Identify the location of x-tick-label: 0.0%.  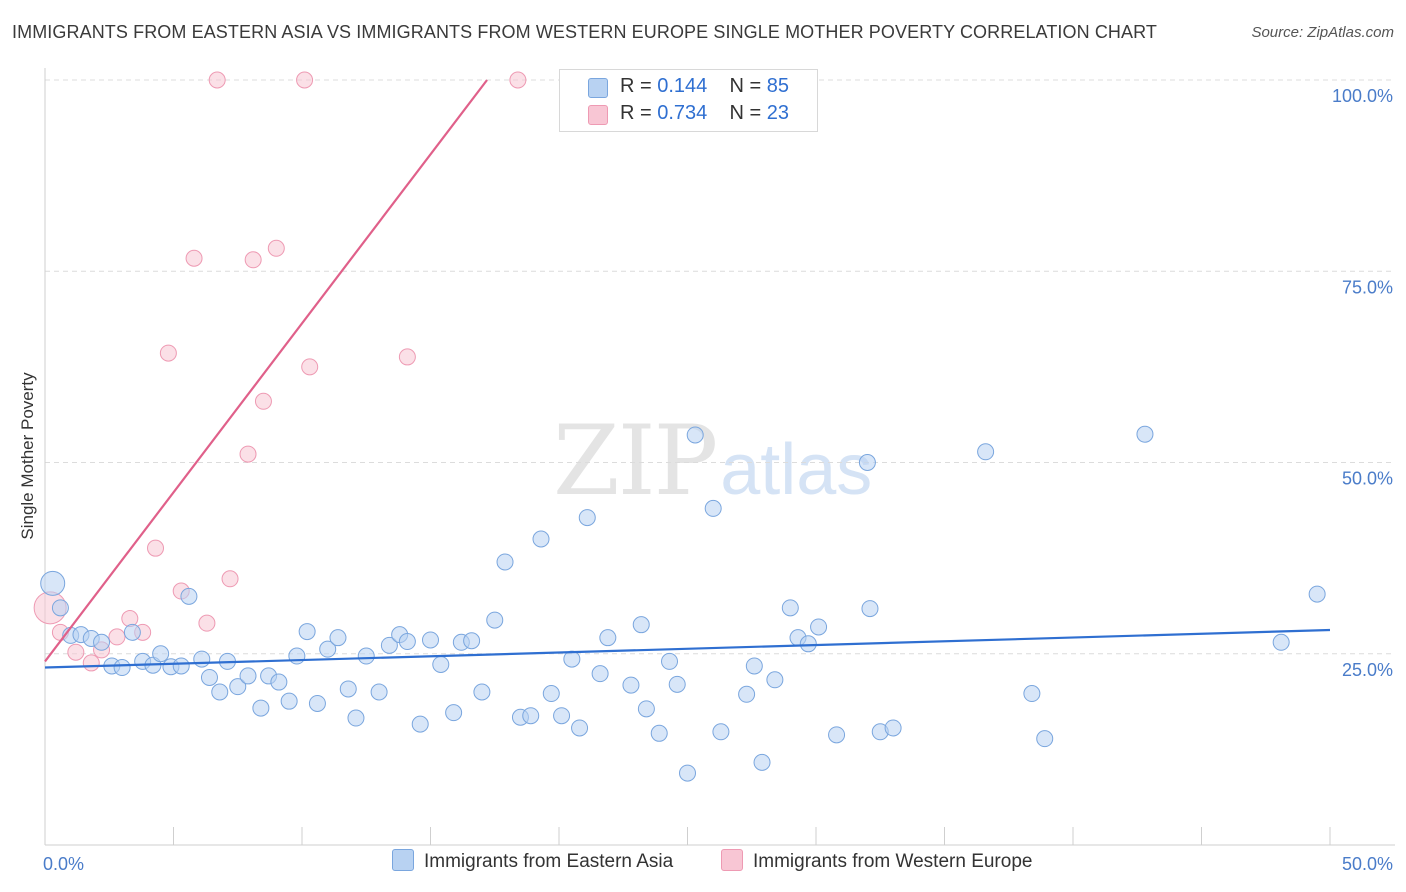
(63, 864).